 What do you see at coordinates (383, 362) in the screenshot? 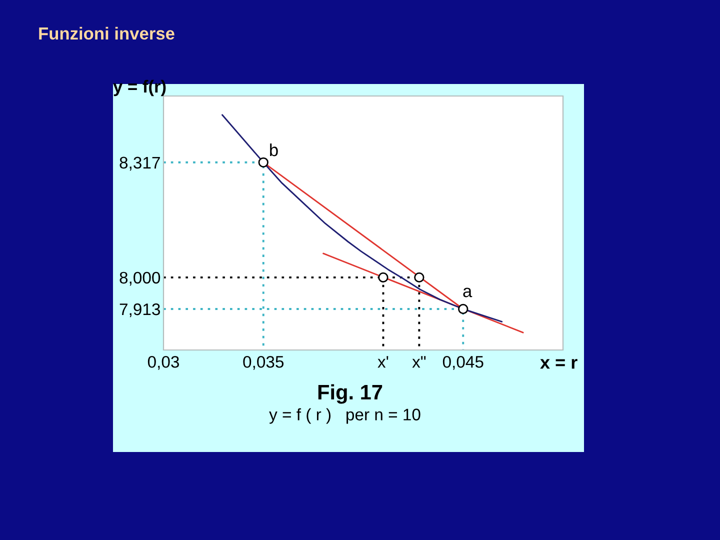
I see `x-tick-label: x'` at bounding box center [383, 362].